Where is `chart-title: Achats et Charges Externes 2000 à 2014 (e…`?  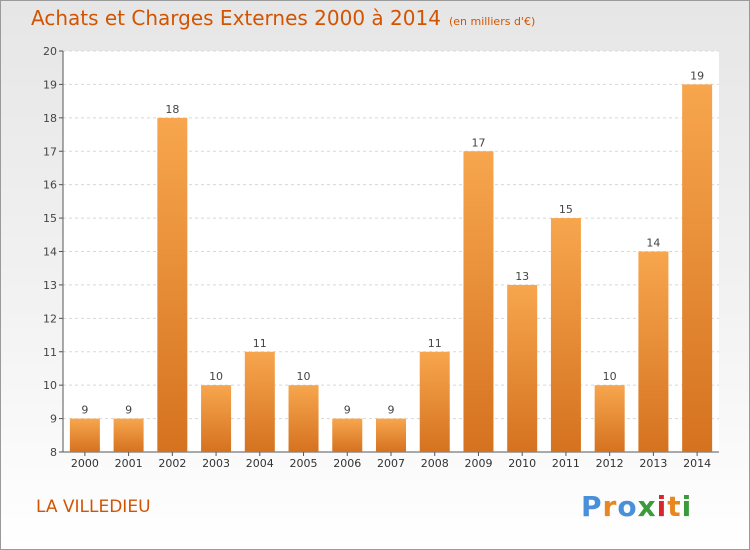 chart-title: Achats et Charges Externes 2000 à 2014 (e… is located at coordinates (283, 18).